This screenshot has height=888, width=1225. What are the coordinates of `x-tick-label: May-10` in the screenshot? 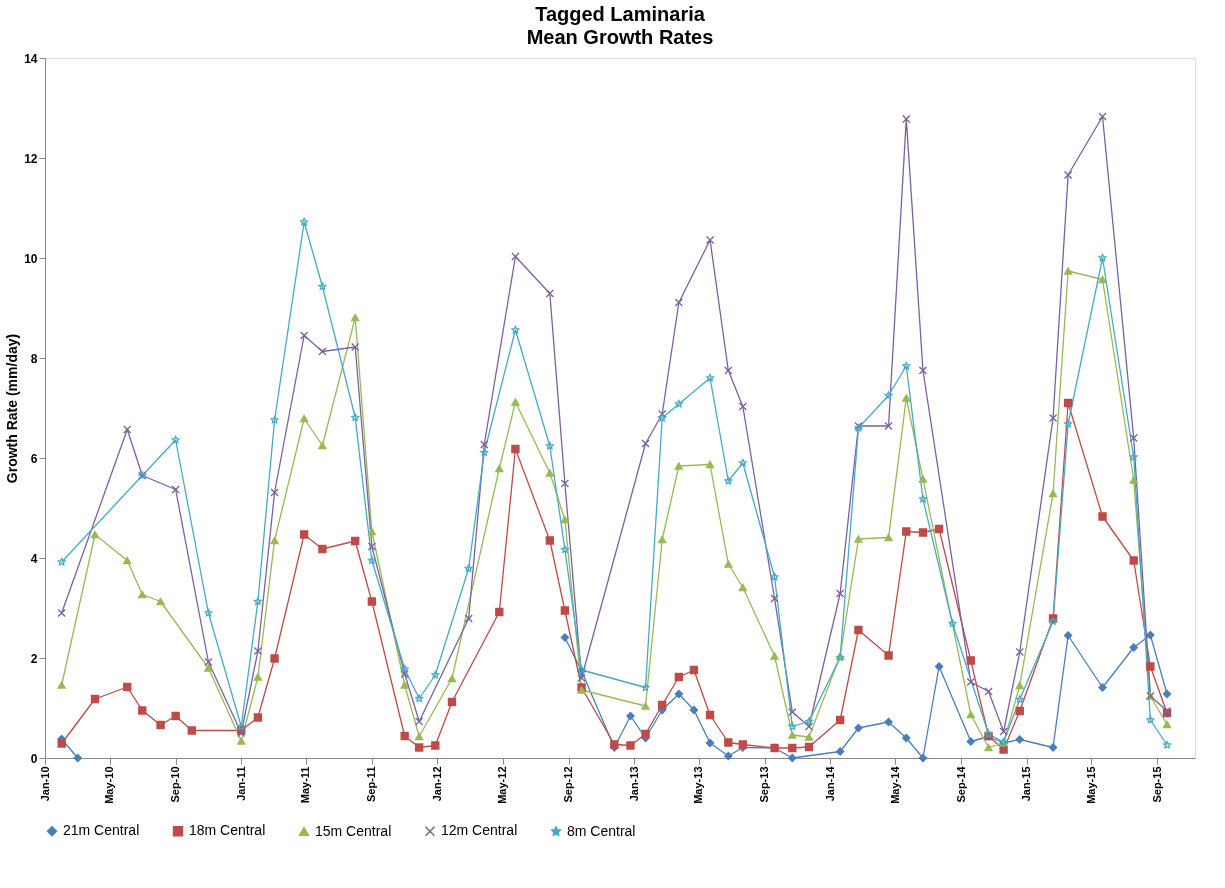 It's located at (109, 785).